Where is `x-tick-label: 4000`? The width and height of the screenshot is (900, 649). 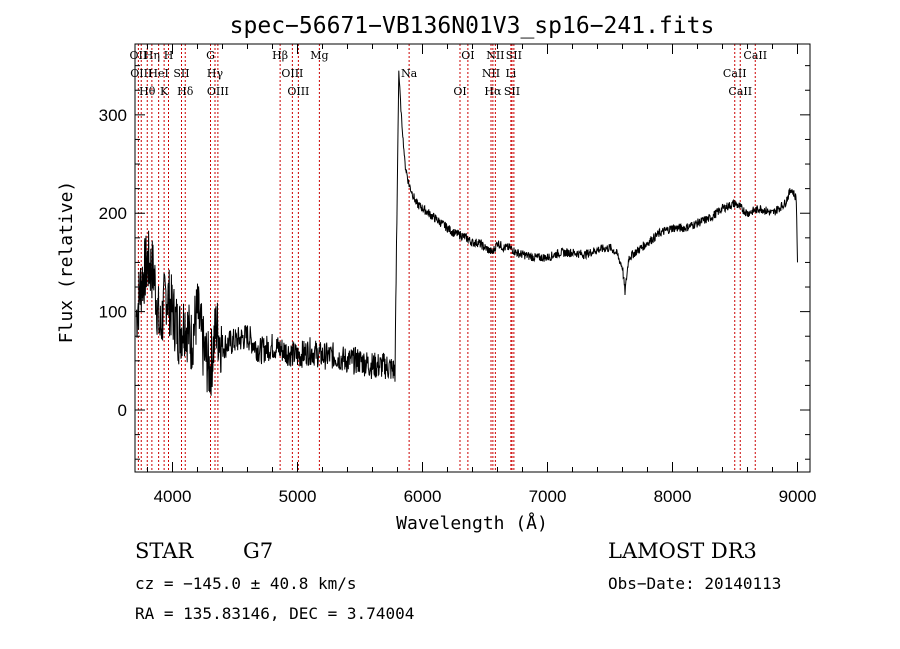
x-tick-label: 4000 is located at coordinates (173, 496).